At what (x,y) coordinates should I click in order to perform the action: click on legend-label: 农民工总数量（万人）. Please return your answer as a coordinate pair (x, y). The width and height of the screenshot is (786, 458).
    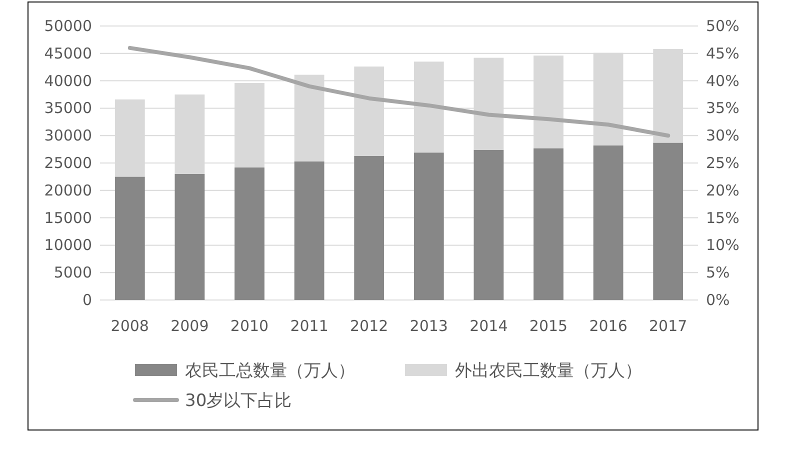
    Looking at the image, I should click on (270, 371).